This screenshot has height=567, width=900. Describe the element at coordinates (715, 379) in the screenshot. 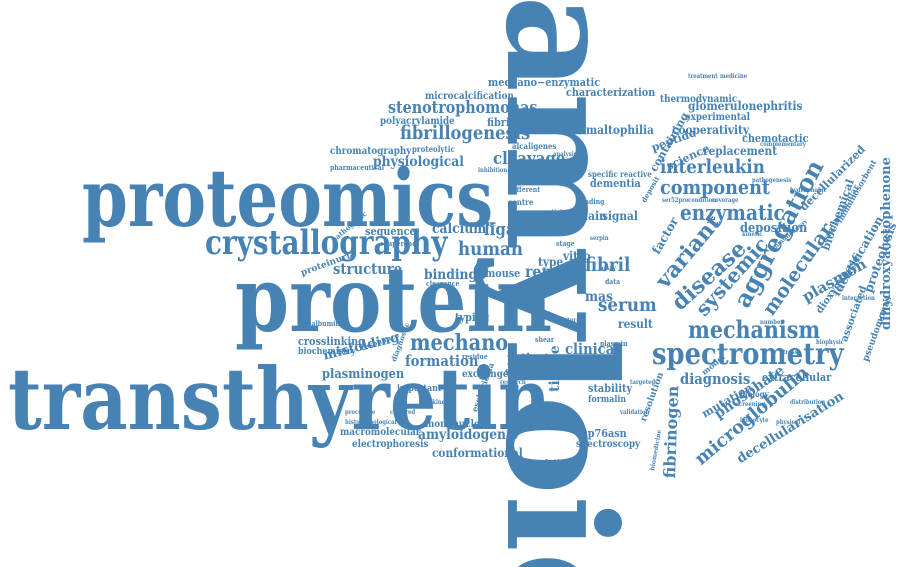

I see `word-diagnosis: diagnosis` at that location.